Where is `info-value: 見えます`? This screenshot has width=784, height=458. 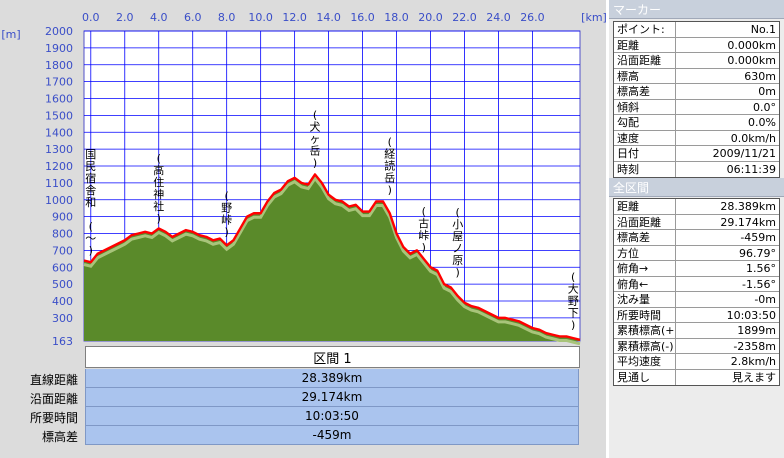 info-value: 見えます is located at coordinates (754, 377).